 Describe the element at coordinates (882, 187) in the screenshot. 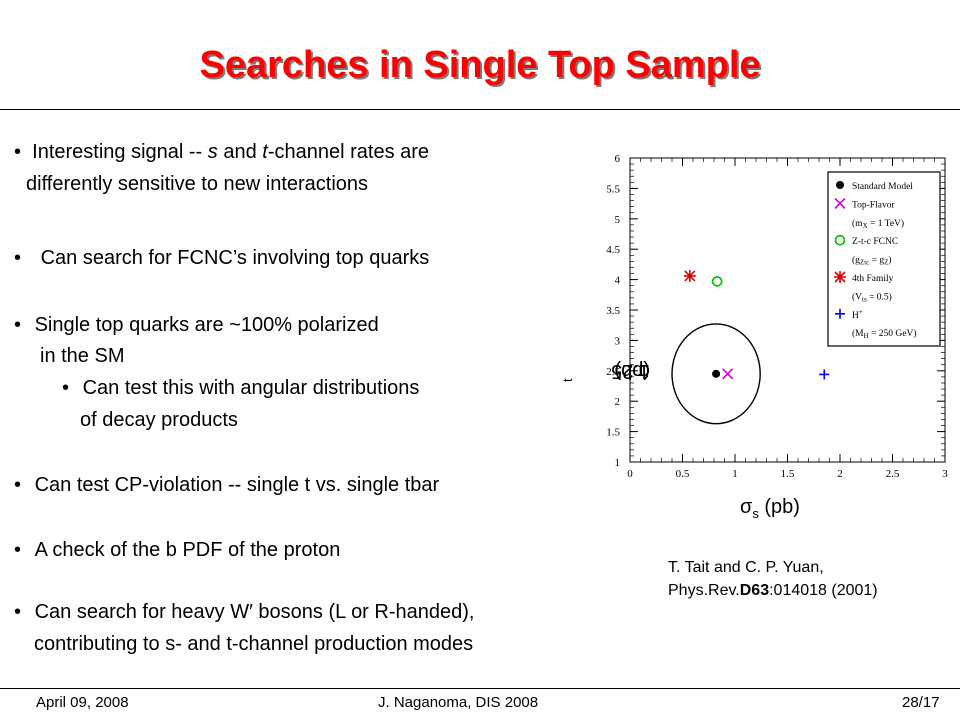

I see `legend-entry: Standard Model` at that location.